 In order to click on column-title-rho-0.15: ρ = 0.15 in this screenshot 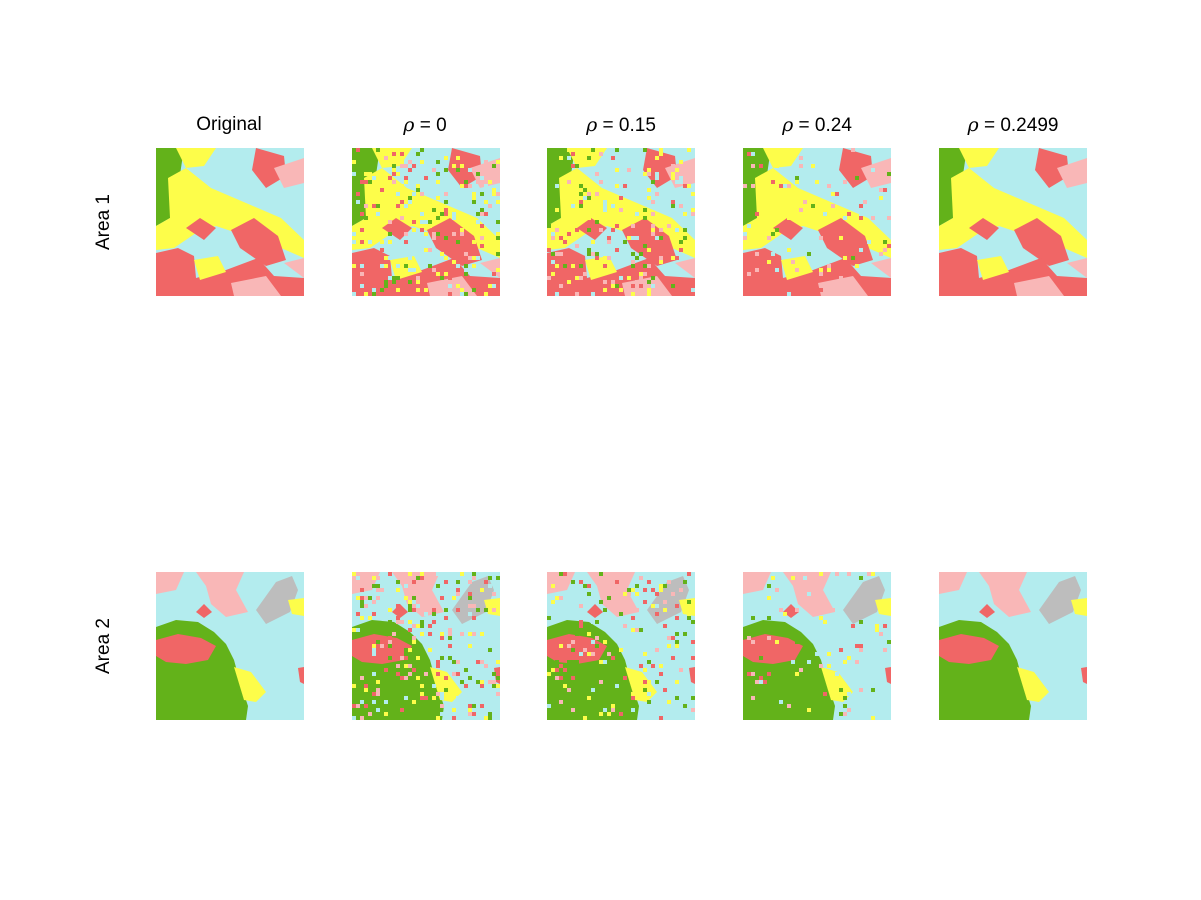, I will do `click(621, 125)`.